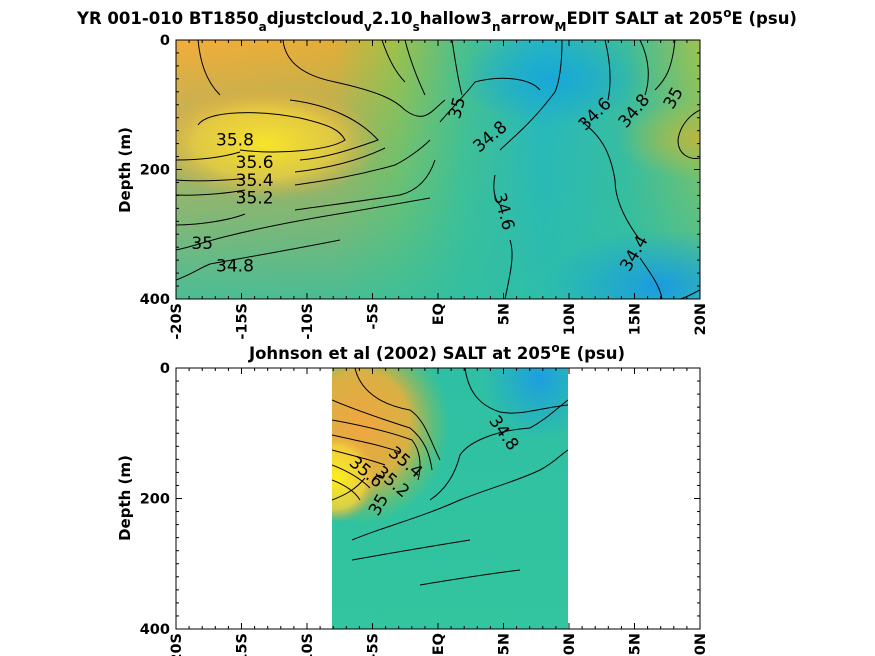  What do you see at coordinates (255, 163) in the screenshot?
I see `contour-label: 35.6` at bounding box center [255, 163].